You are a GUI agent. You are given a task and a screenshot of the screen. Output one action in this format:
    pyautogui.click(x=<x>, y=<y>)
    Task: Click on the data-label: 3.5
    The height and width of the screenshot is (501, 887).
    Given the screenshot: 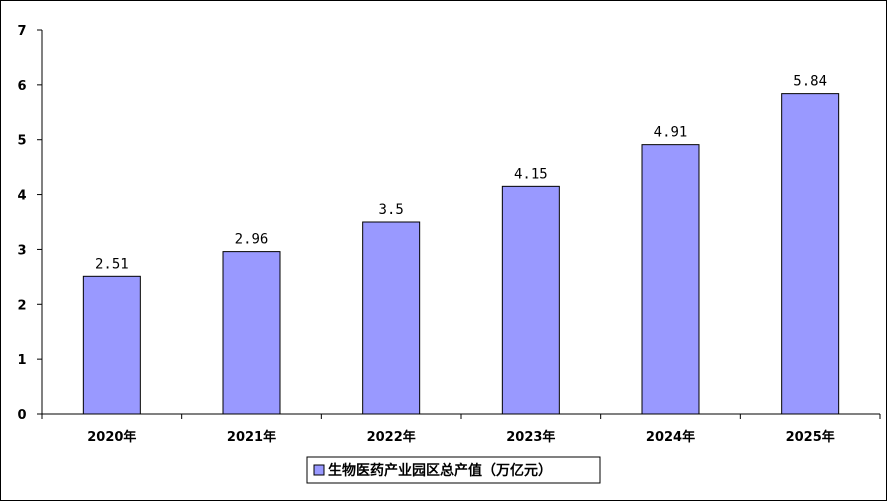 What is the action you would take?
    pyautogui.click(x=391, y=210)
    